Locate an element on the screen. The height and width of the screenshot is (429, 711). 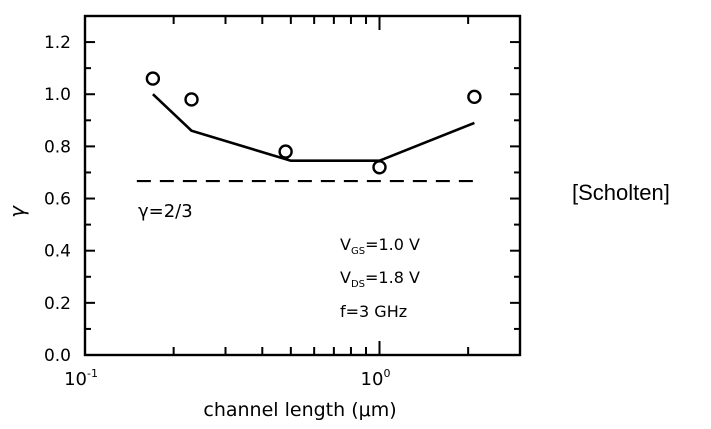
x-tick-label: 10⁻¹ is located at coordinates (81, 378).